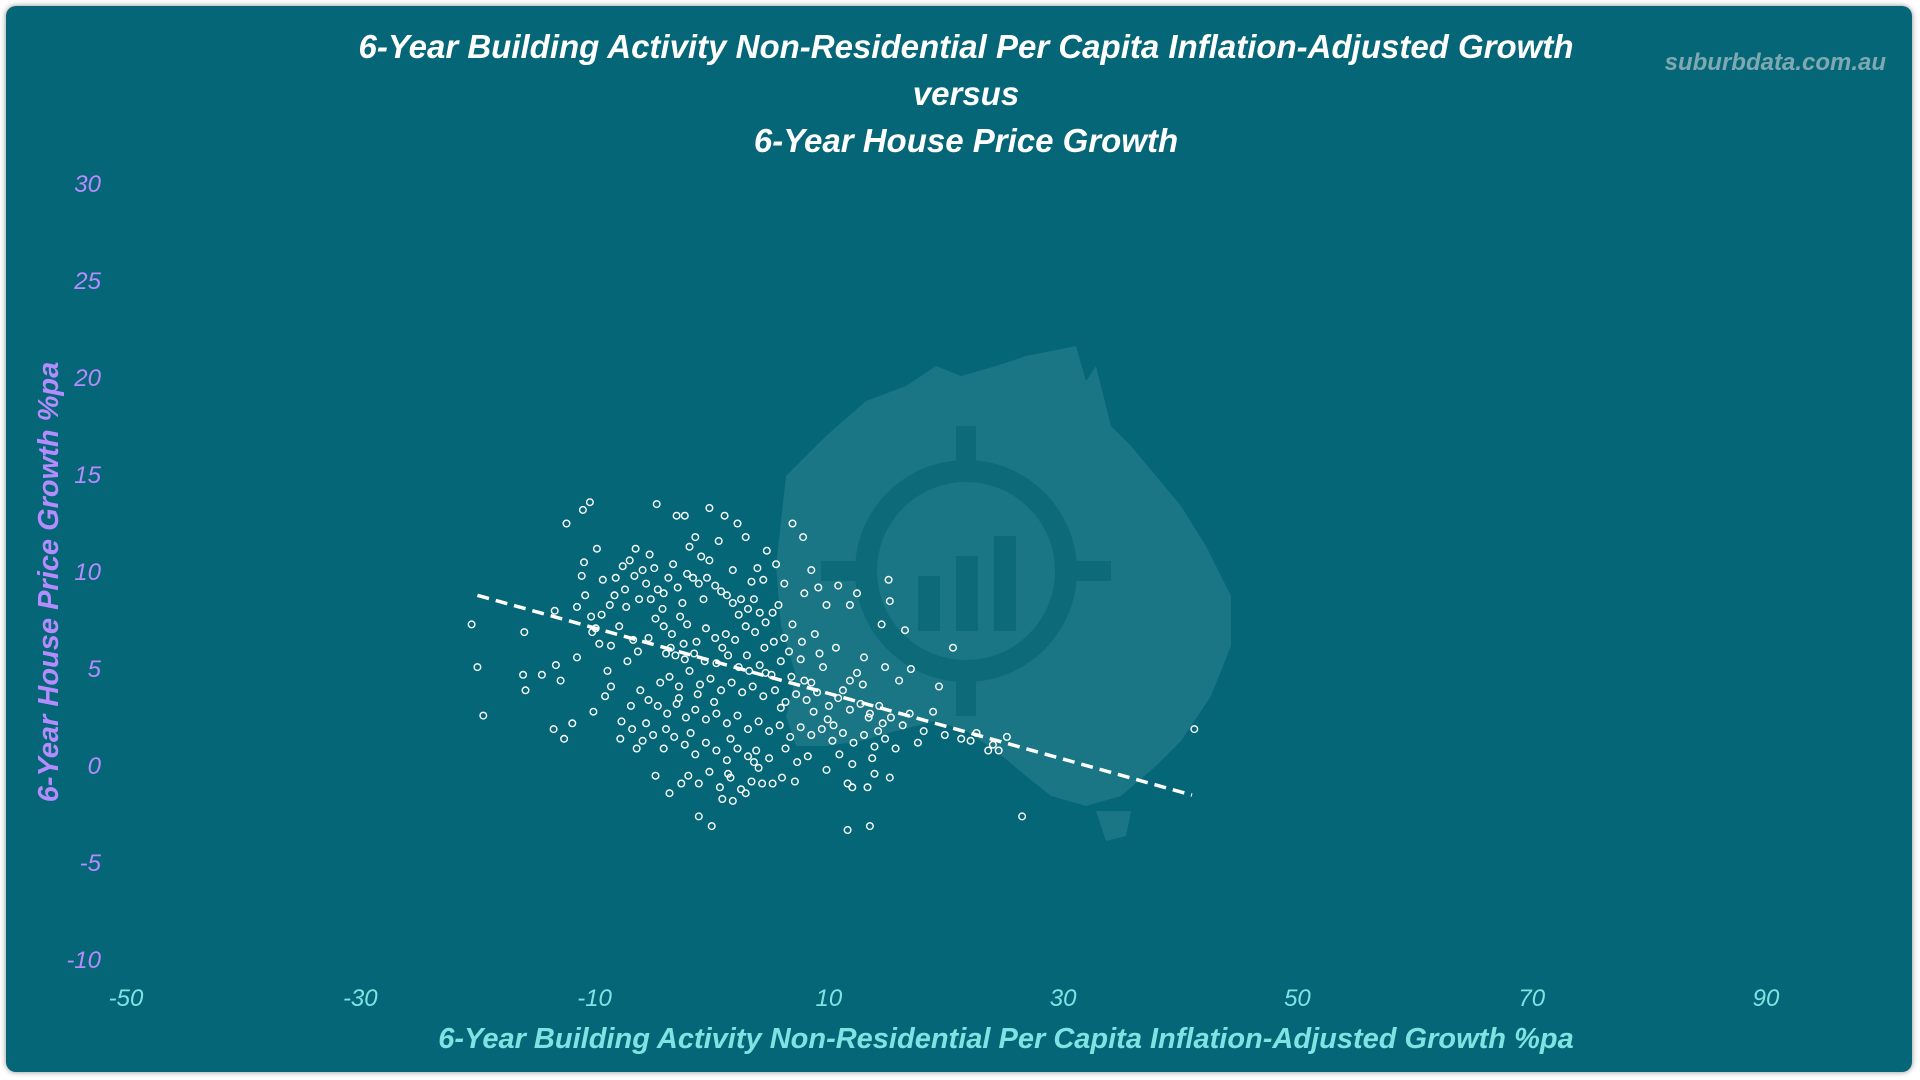 This screenshot has height=1080, width=1920. I want to click on logo-crosshair-left, so click(848, 571).